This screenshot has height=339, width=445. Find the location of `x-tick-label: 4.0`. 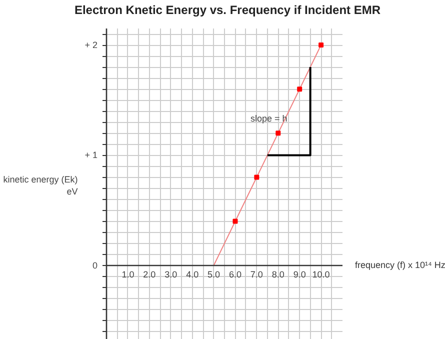

x-tick-label: 4.0 is located at coordinates (192, 274).